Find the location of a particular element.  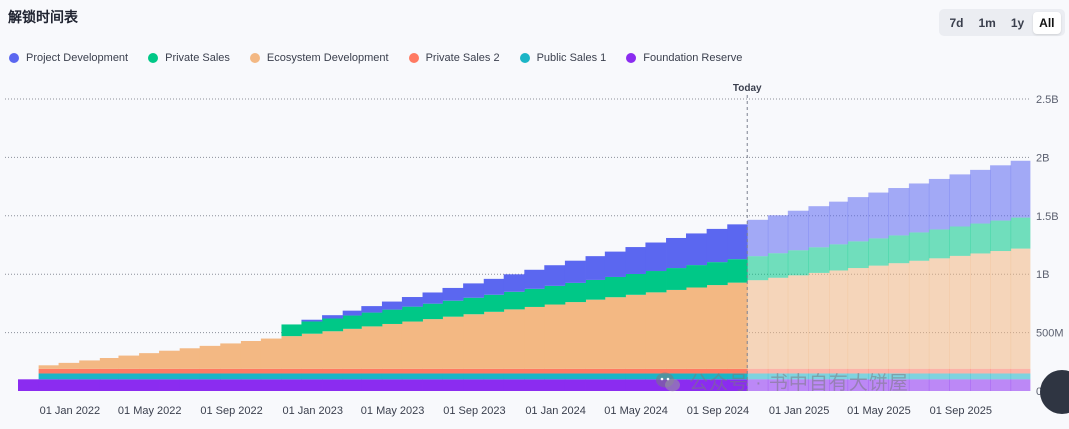

legend-private-sales-2: Private Sales 2 is located at coordinates (454, 58).